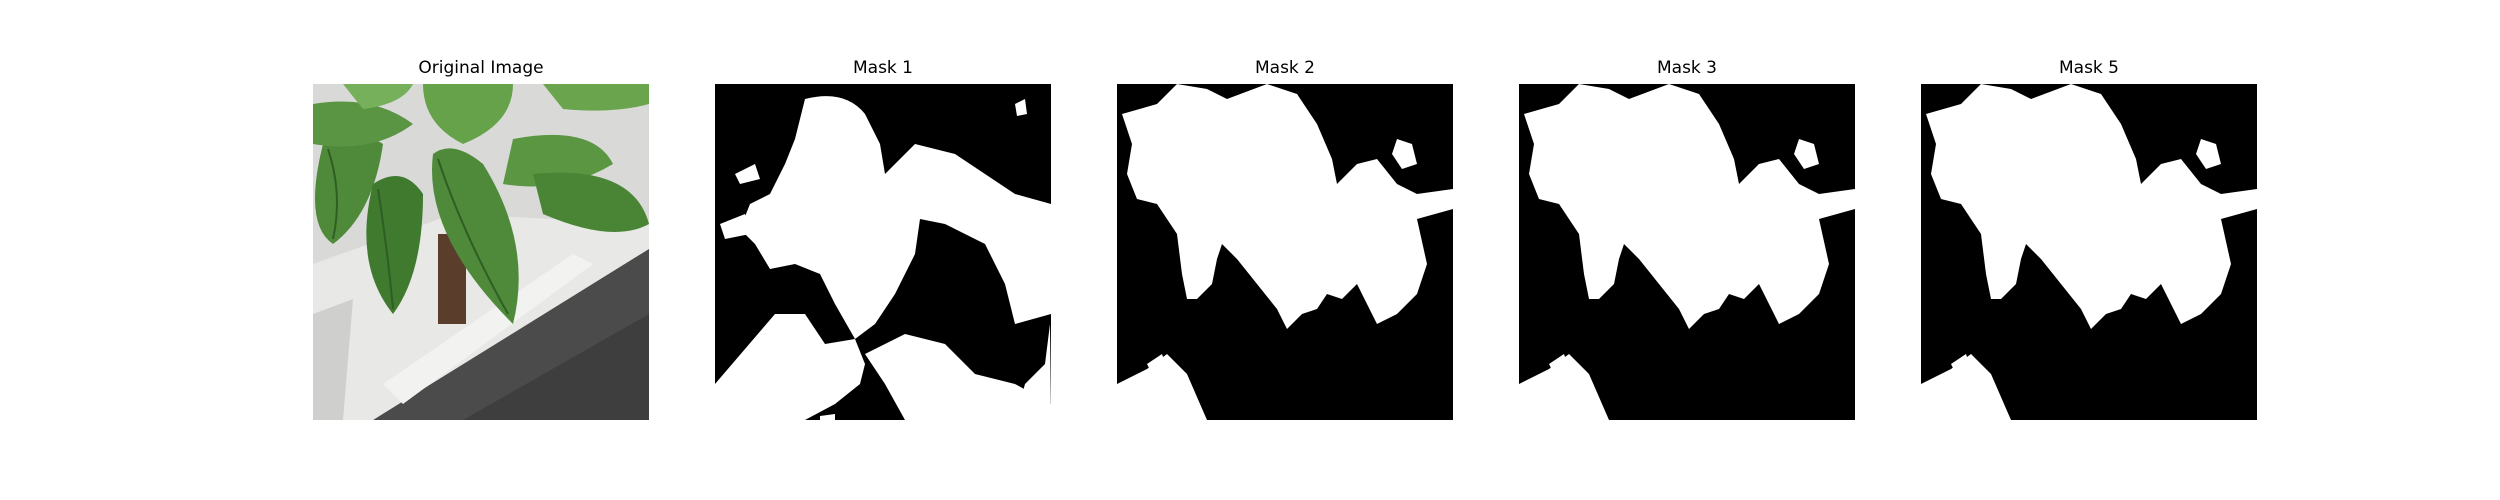  I want to click on original-image, so click(481, 252).